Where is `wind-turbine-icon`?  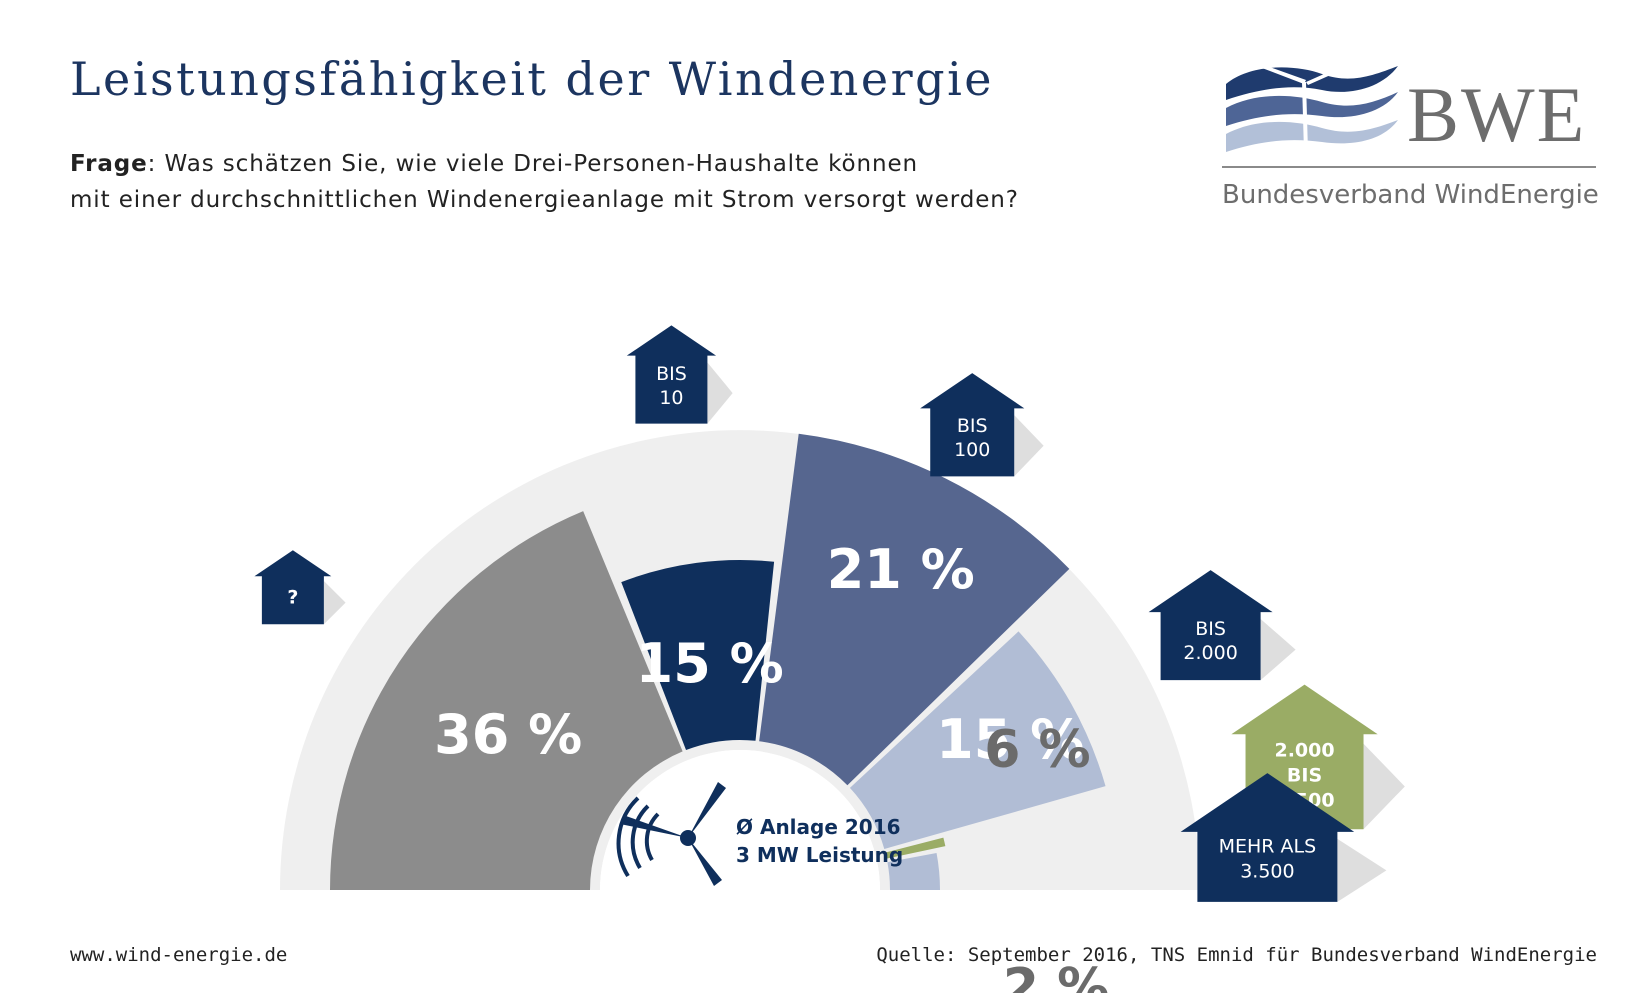
wind-turbine-icon is located at coordinates (671, 834).